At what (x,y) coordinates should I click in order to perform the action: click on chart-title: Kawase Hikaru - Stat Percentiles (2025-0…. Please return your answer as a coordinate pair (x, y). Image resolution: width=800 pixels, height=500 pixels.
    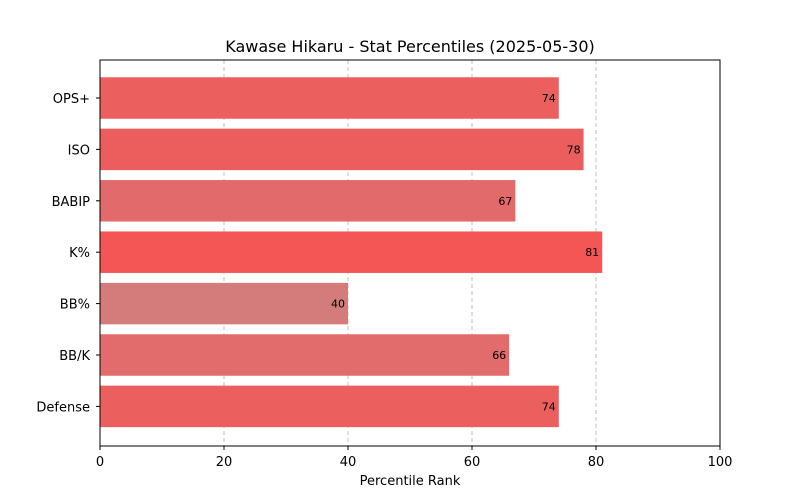
    Looking at the image, I should click on (410, 46).